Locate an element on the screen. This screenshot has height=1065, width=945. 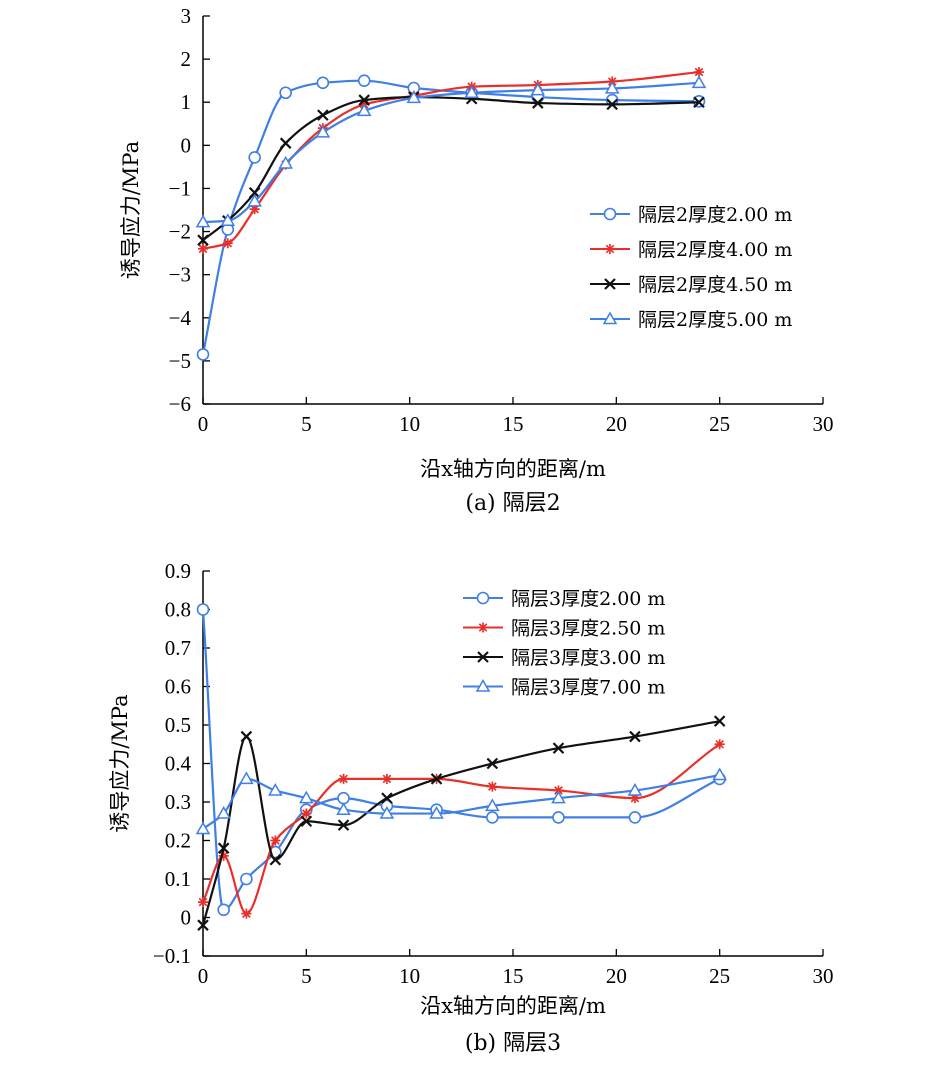
y-tick-label: 1 is located at coordinates (186, 102).